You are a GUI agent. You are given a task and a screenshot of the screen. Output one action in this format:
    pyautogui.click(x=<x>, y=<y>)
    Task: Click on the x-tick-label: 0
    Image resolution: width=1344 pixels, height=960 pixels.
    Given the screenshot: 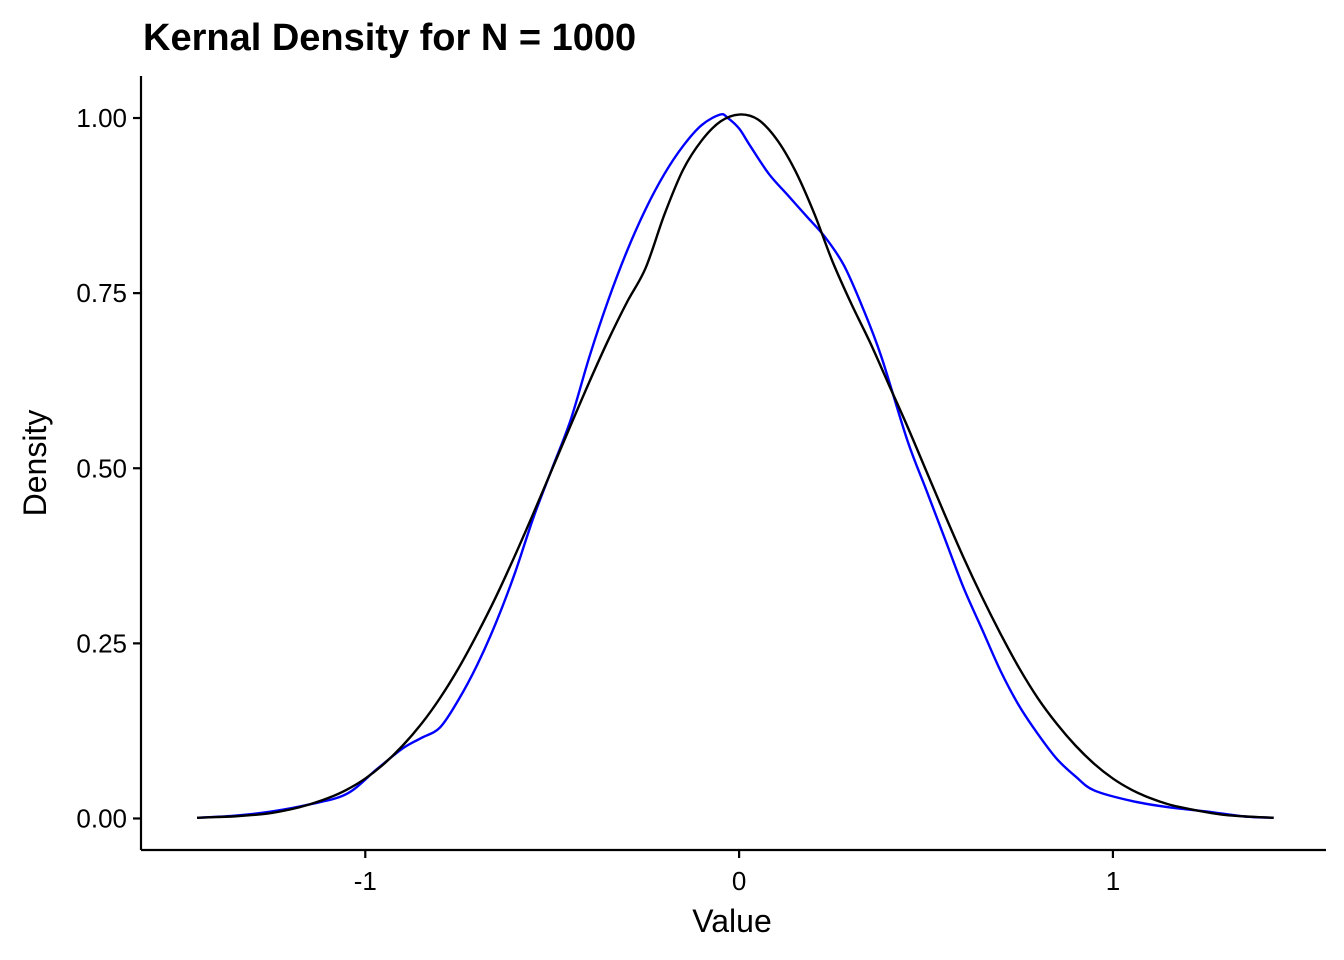 What is the action you would take?
    pyautogui.click(x=739, y=881)
    